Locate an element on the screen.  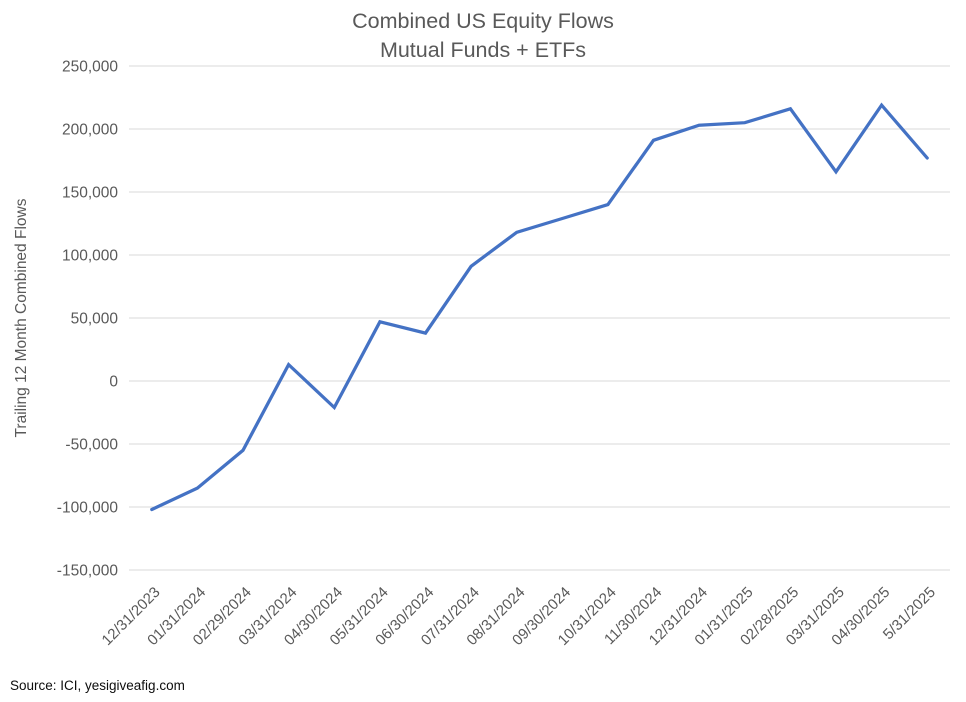
y-axis-tick-label: 0 is located at coordinates (113, 382).